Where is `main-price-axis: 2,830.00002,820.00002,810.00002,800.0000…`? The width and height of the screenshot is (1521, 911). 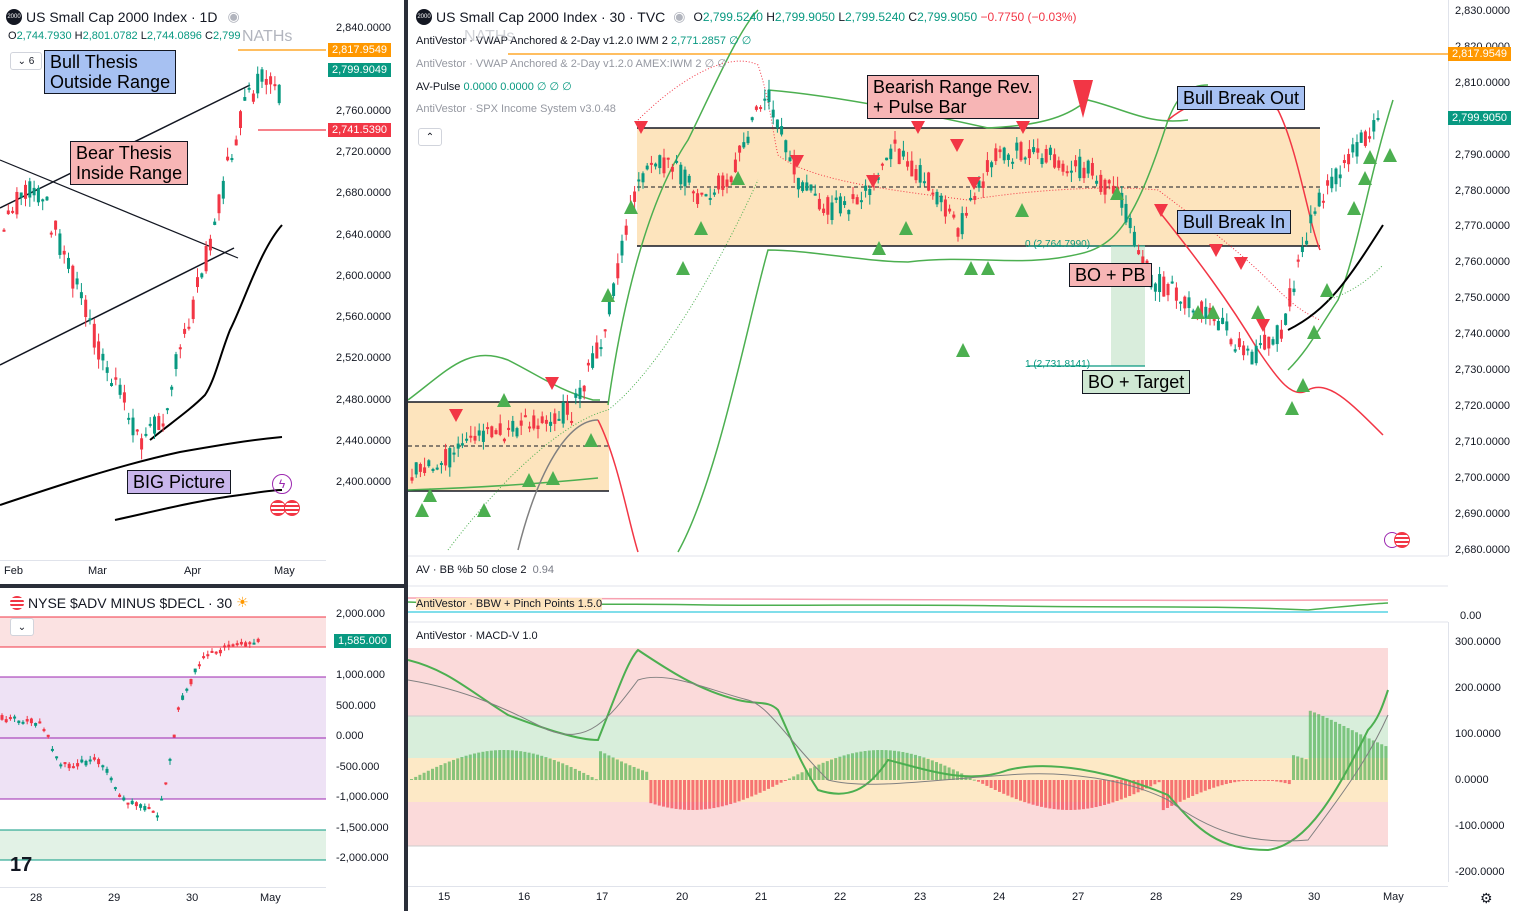 main-price-axis: 2,830.00002,820.00002,810.00002,800.0000… is located at coordinates (1484, 278).